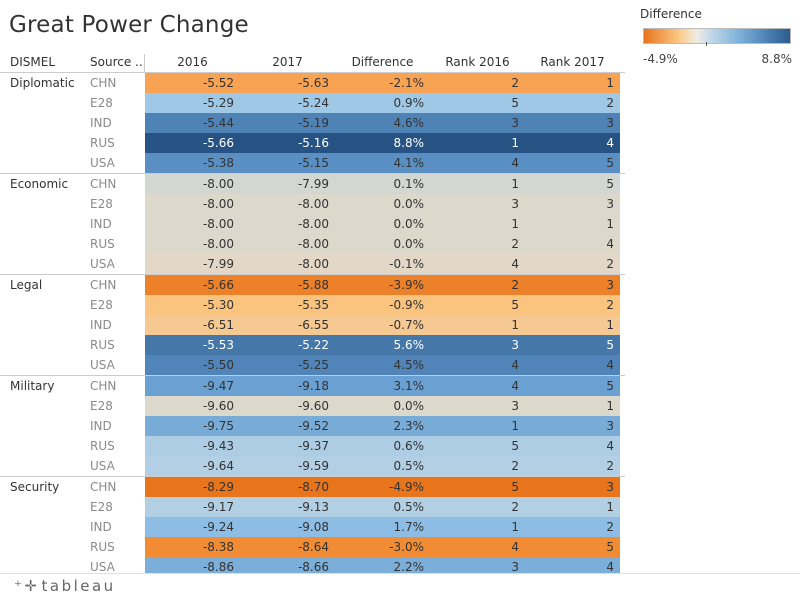  I want to click on heat-cell: -9.17 -9.13 0.5% 2 1, so click(382, 507).